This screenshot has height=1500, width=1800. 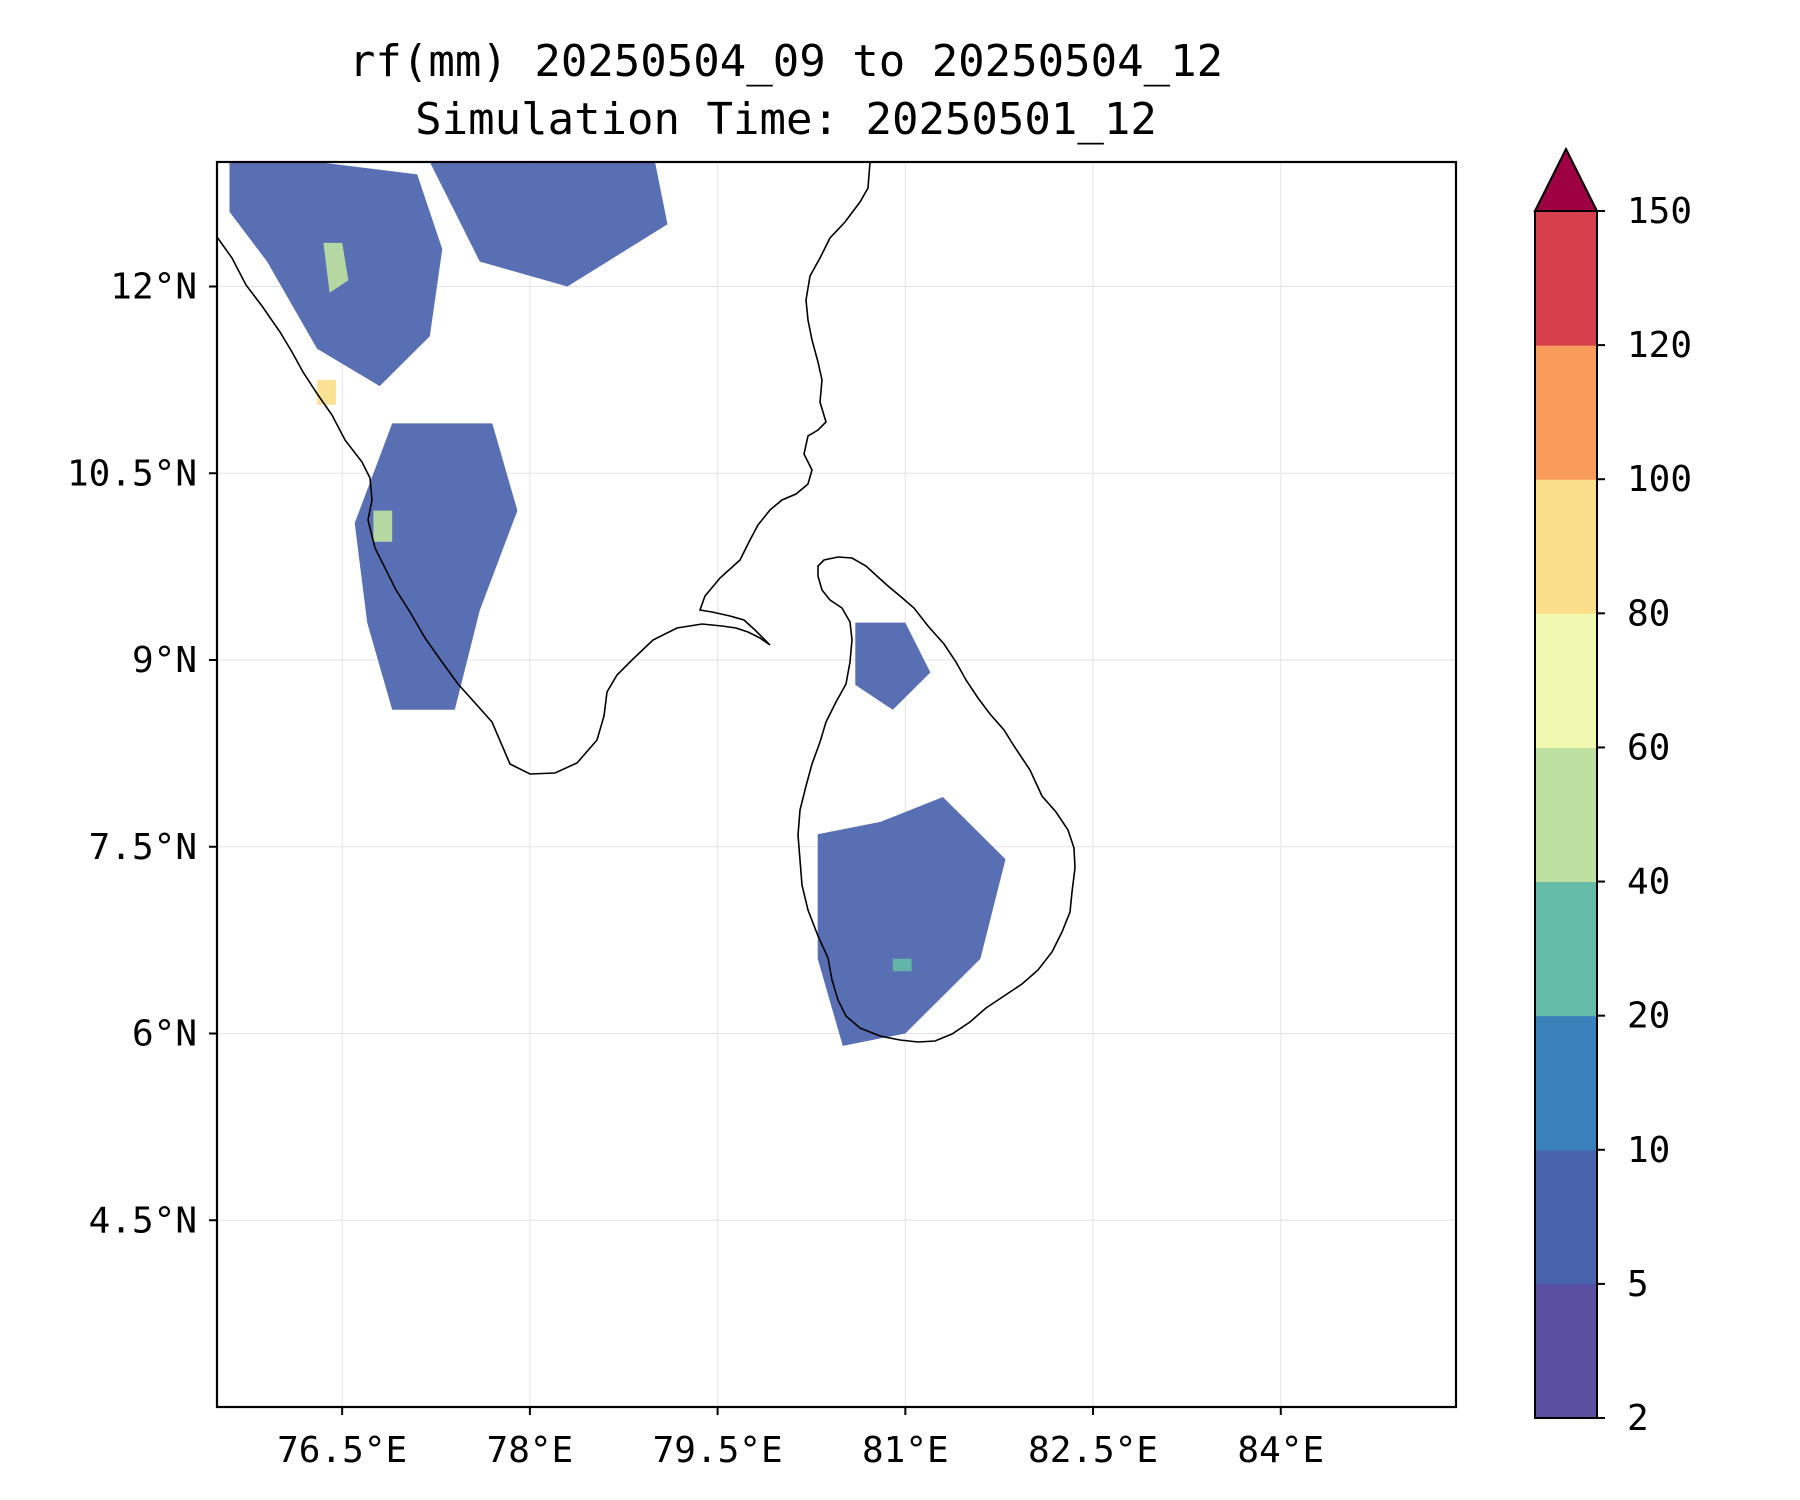 What do you see at coordinates (1648, 882) in the screenshot?
I see `colorbar-label: 40` at bounding box center [1648, 882].